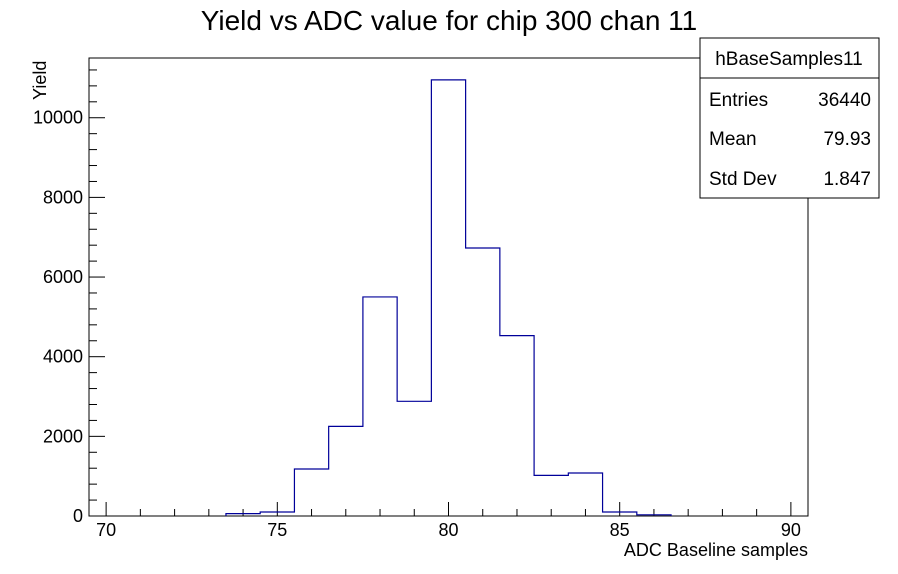 This screenshot has height=574, width=898. Describe the element at coordinates (847, 179) in the screenshot. I see `stats-stddev-value: 1.847` at that location.